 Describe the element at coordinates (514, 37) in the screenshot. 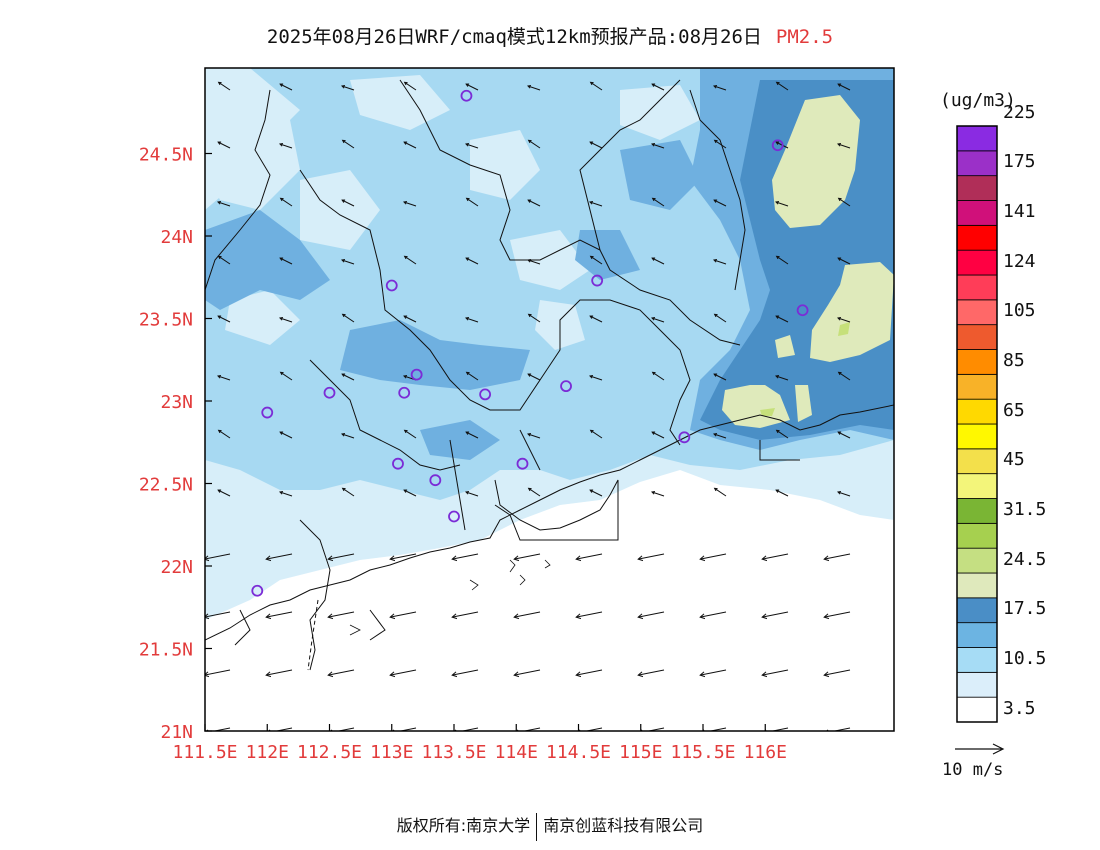

I see `title-main: 2025年08月26日WRF/cmaq模式12km预报产品:08月26日` at that location.